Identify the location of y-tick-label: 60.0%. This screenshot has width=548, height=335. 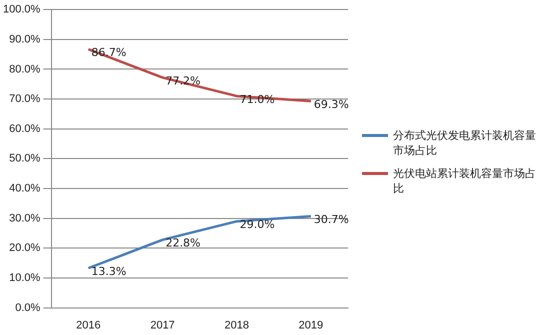
(25, 128).